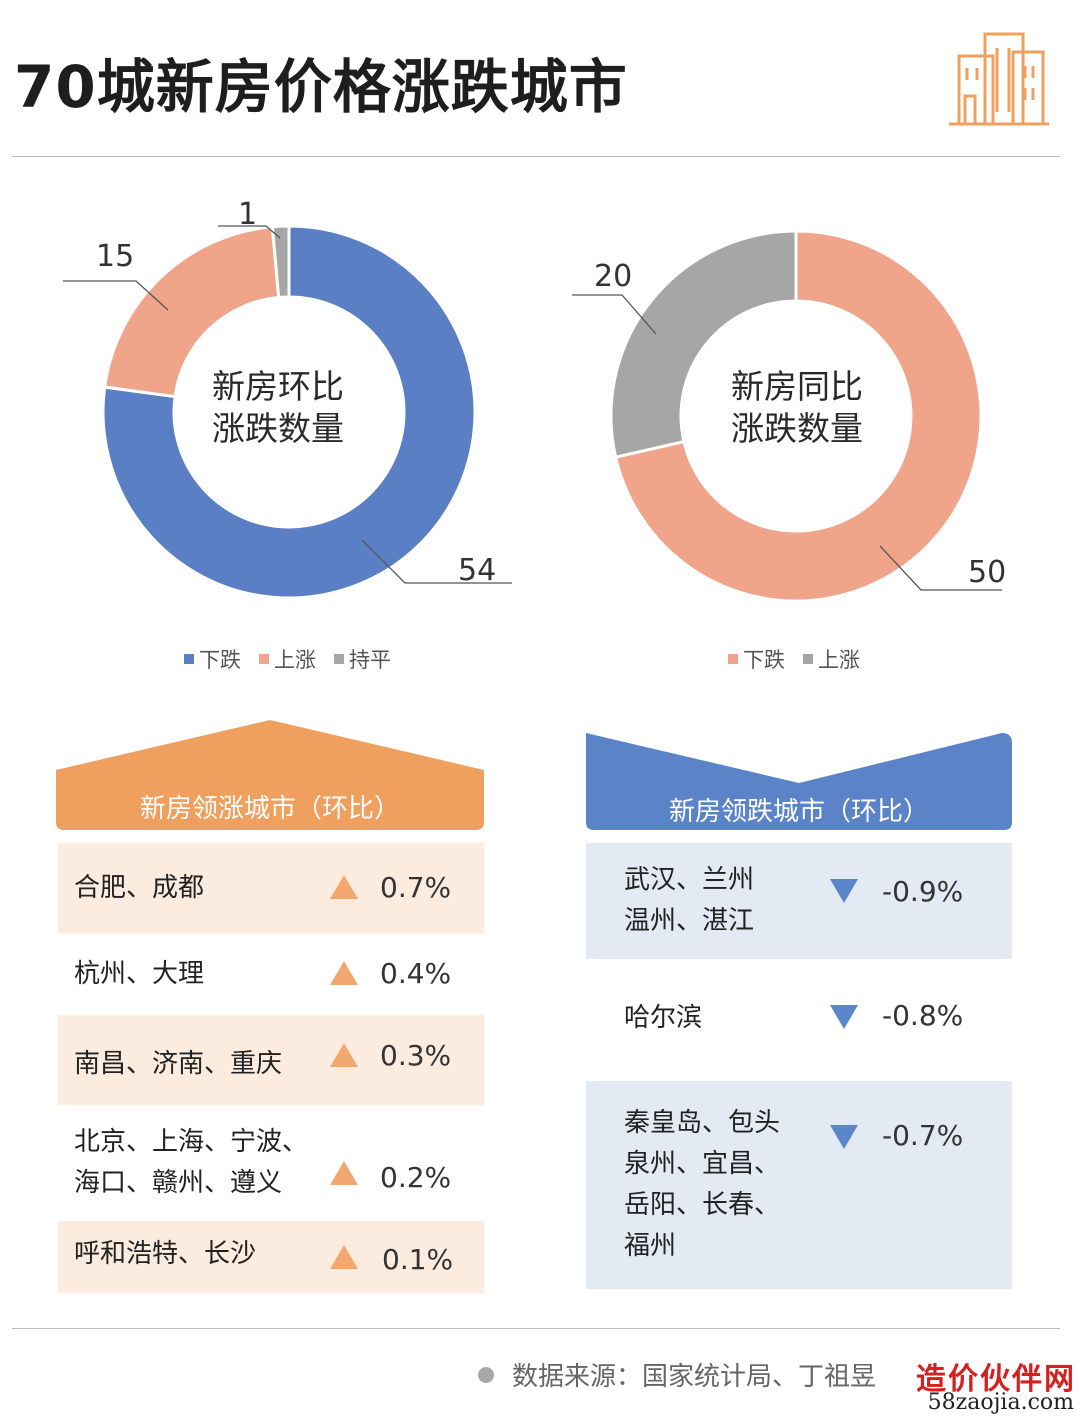  I want to click on donut-2-center-label: 新房同比 涨跌数量, so click(797, 407).